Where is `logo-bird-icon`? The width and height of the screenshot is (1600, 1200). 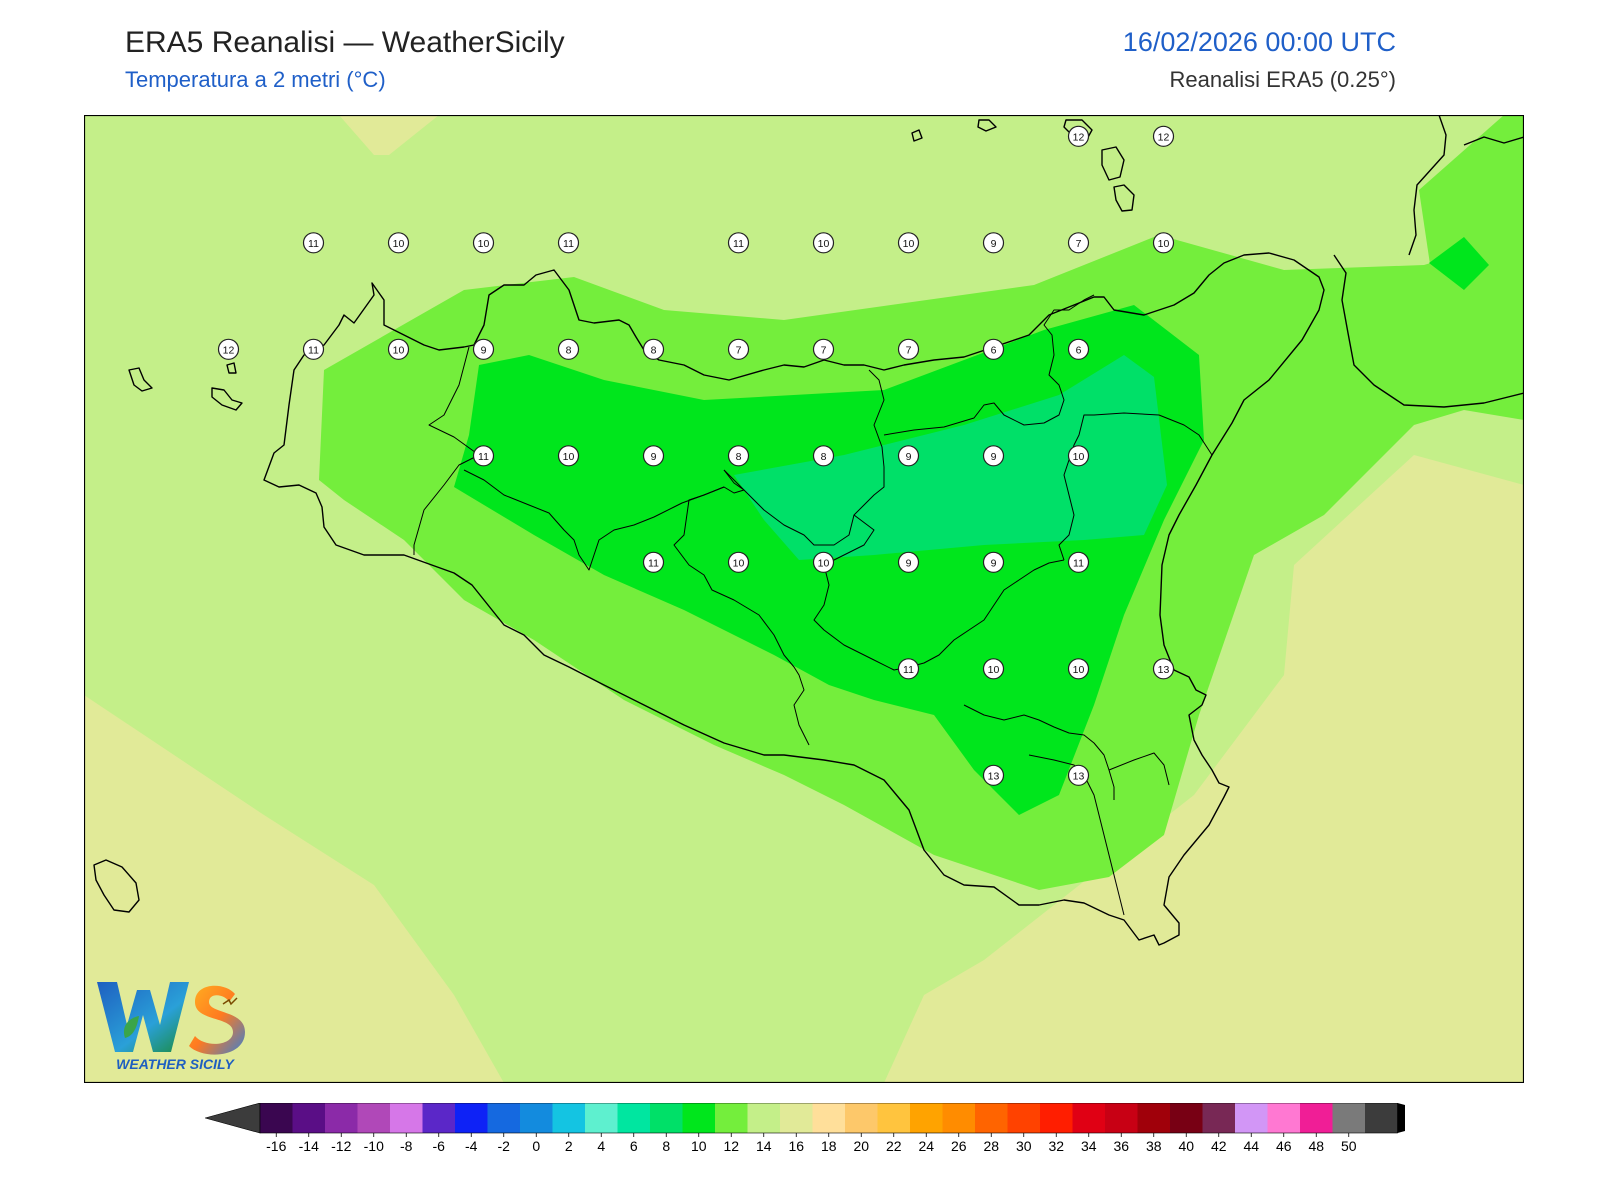
logo-bird-icon is located at coordinates (230, 1001).